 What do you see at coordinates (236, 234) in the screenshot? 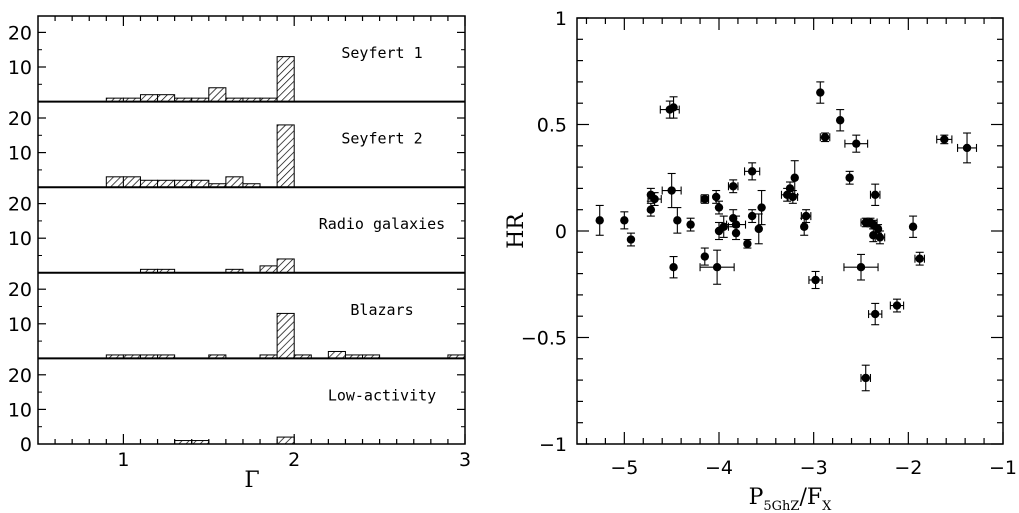
I see `histogram-panel: 10 20 Radio galaxies` at bounding box center [236, 234].